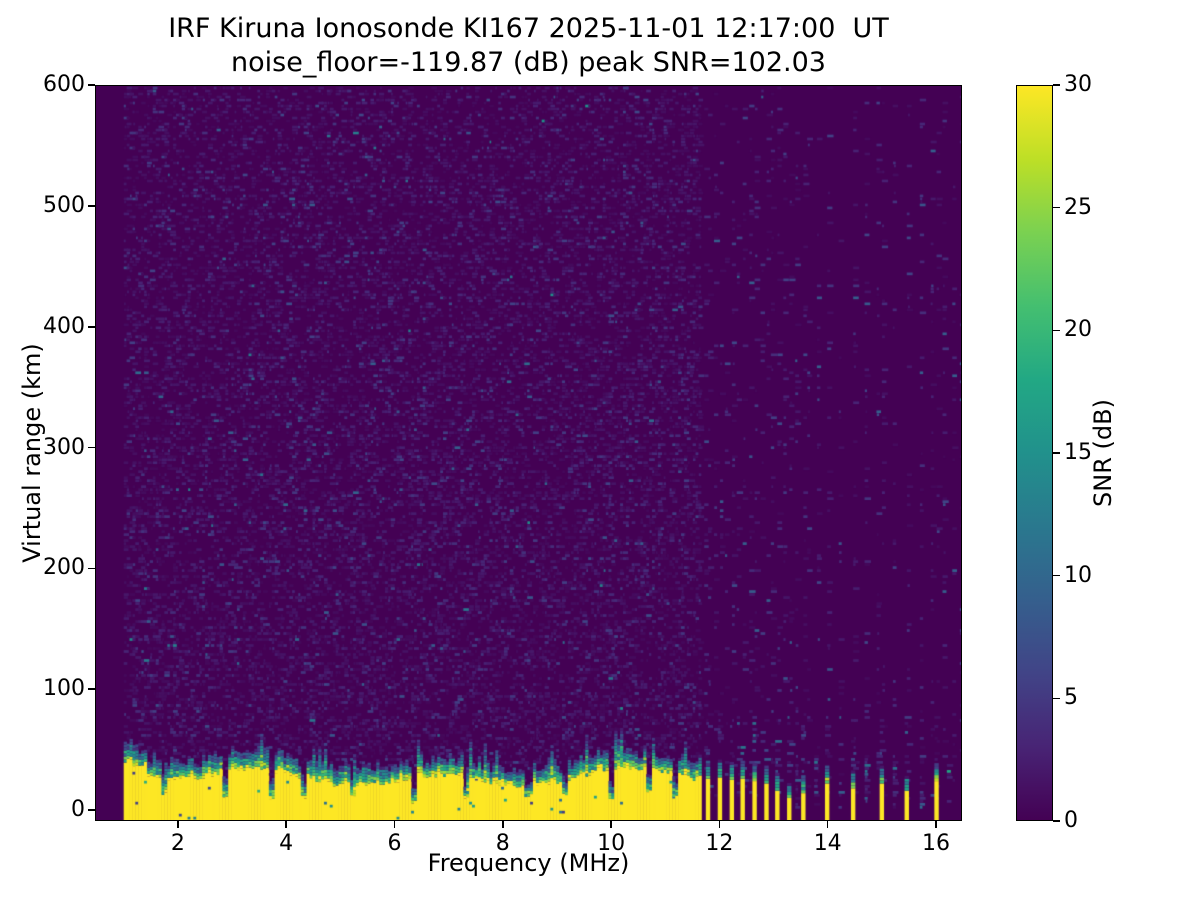 Image resolution: width=1200 pixels, height=900 pixels. What do you see at coordinates (78, 810) in the screenshot?
I see `y-tick-label: 0` at bounding box center [78, 810].